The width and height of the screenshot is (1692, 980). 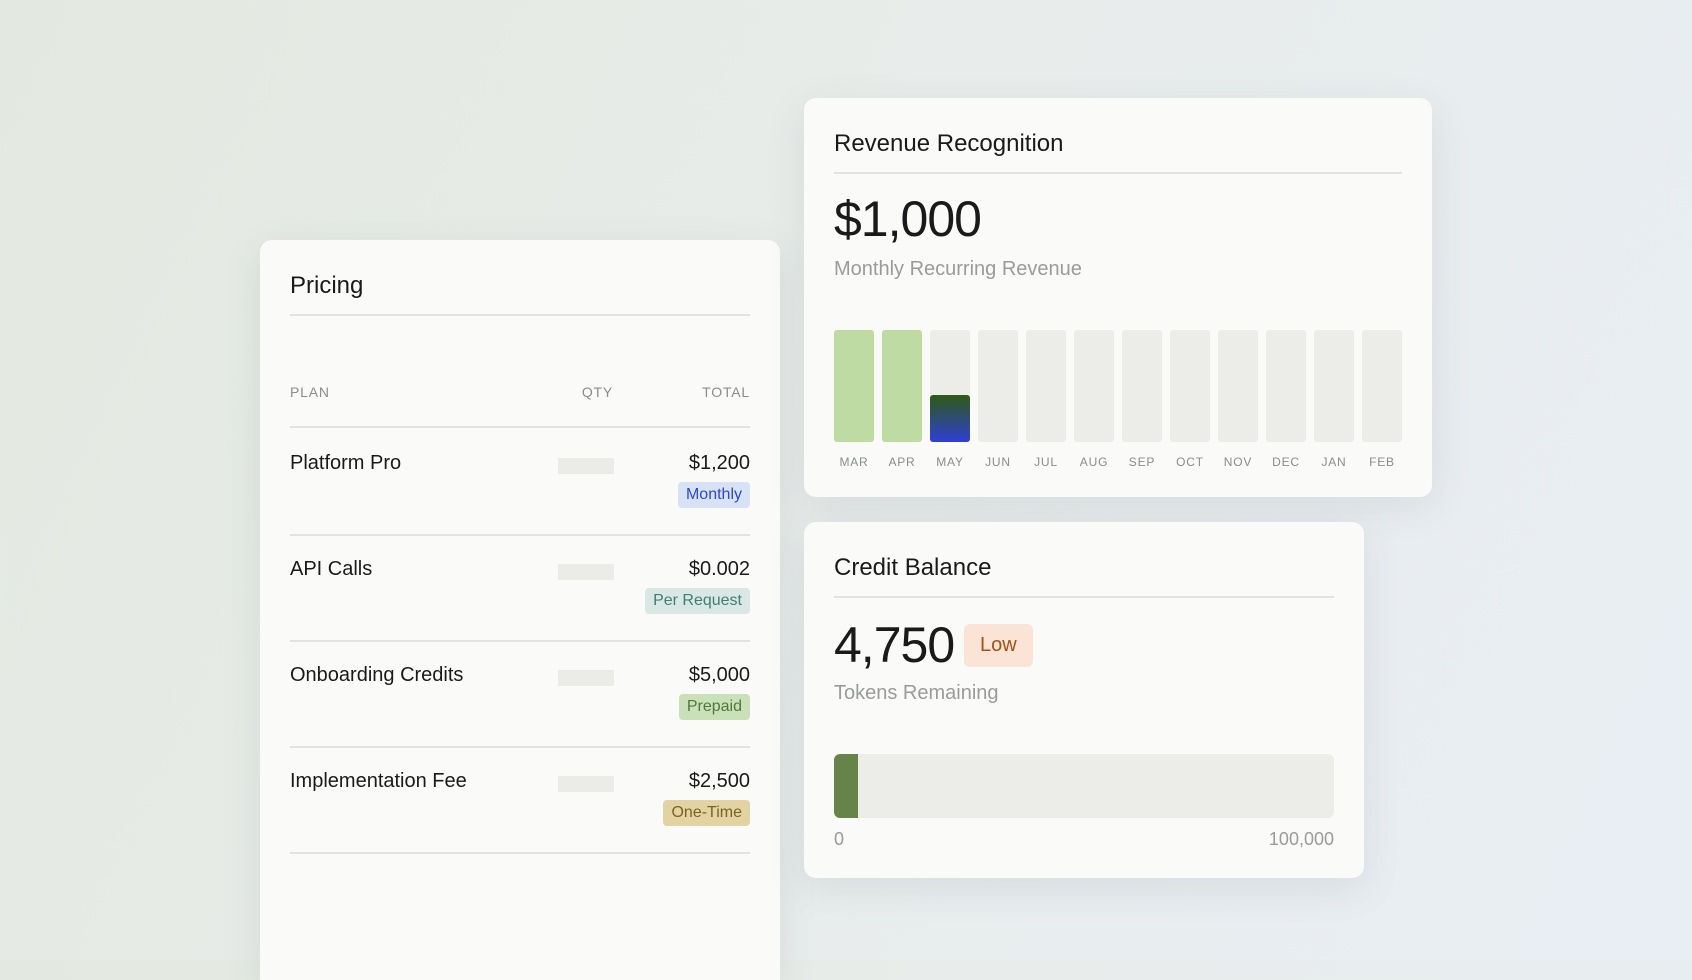 What do you see at coordinates (520, 800) in the screenshot?
I see `table-row: Implementation Fee $2,500 One-Time` at bounding box center [520, 800].